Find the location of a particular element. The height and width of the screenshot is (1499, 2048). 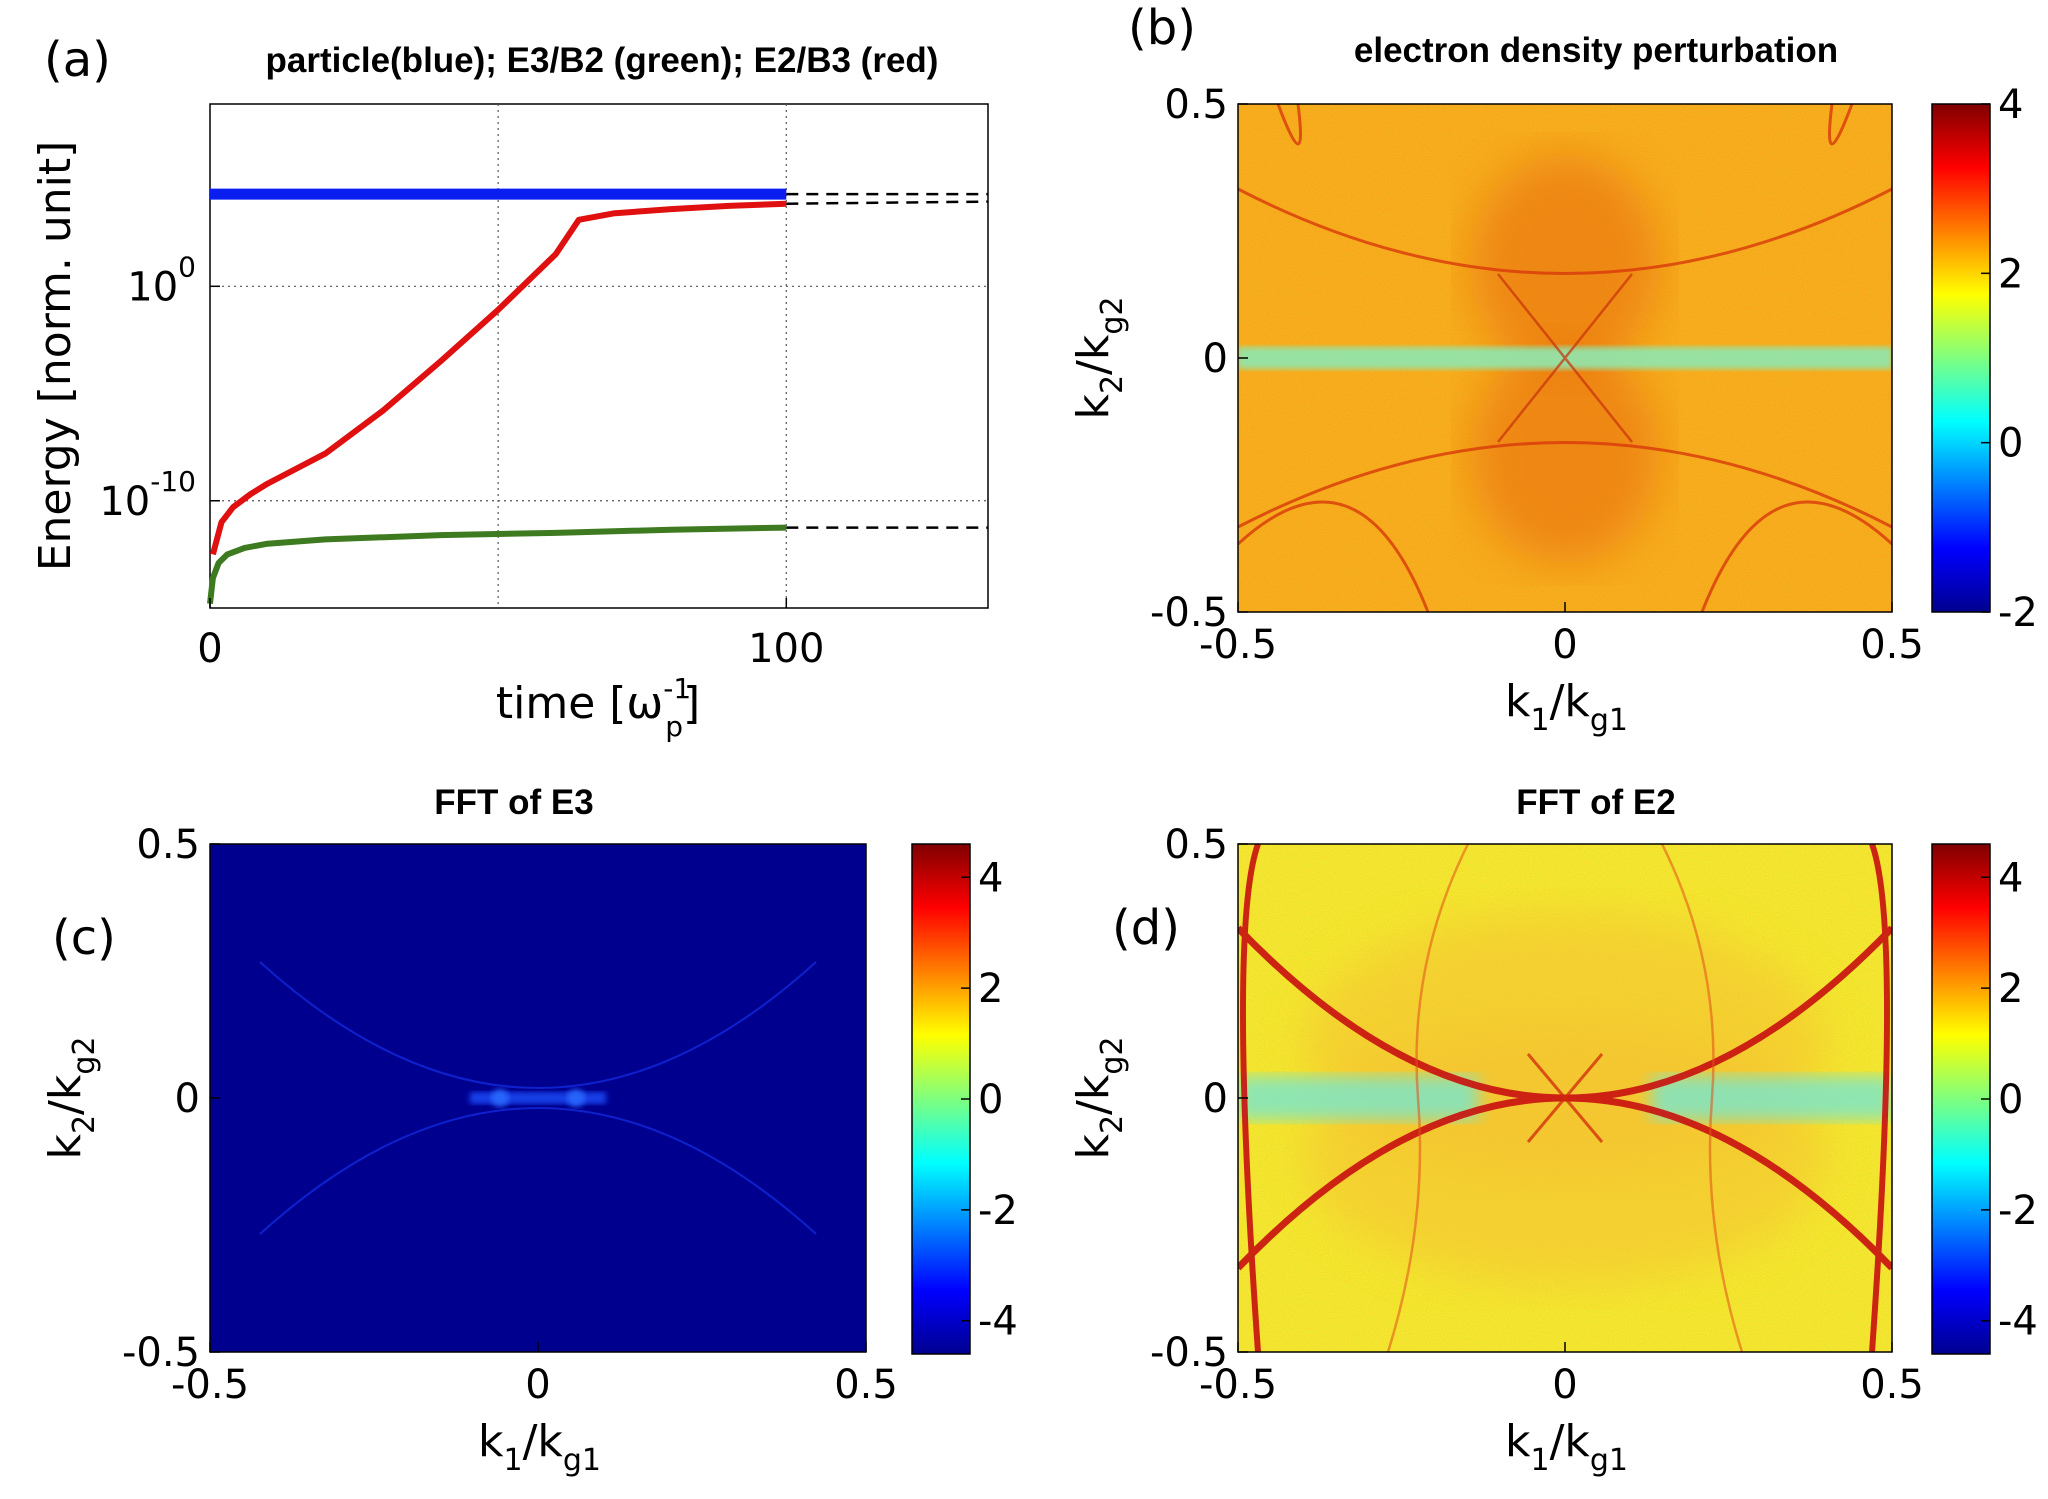

chart-b-ylabel: k2/kg2 is located at coordinates (1099, 357).